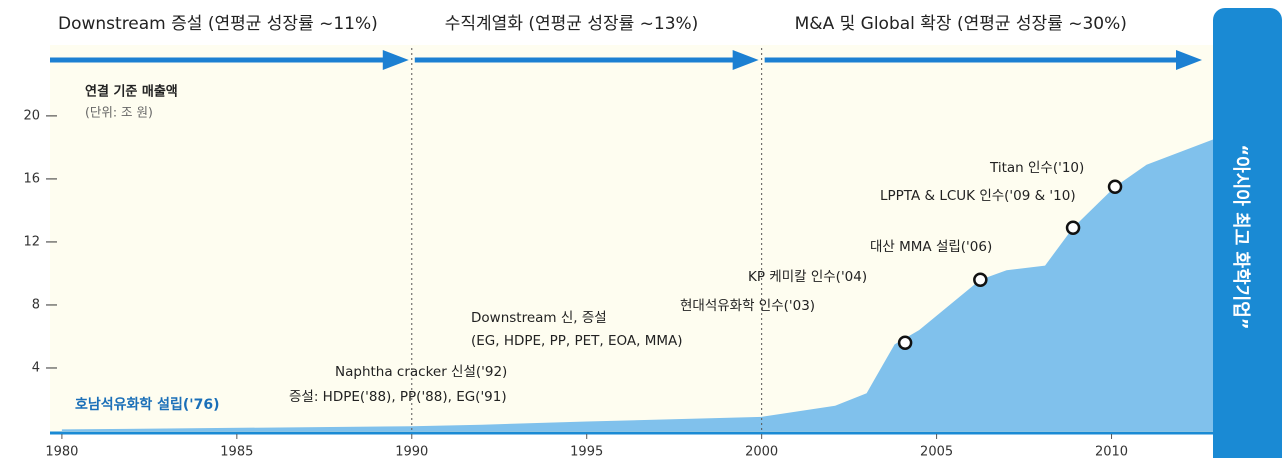 This screenshot has height=470, width=1282. What do you see at coordinates (961, 24) in the screenshot?
I see `phase-label: M&A 및 Global 확장 (연평균 성장률 ~30%)` at bounding box center [961, 24].